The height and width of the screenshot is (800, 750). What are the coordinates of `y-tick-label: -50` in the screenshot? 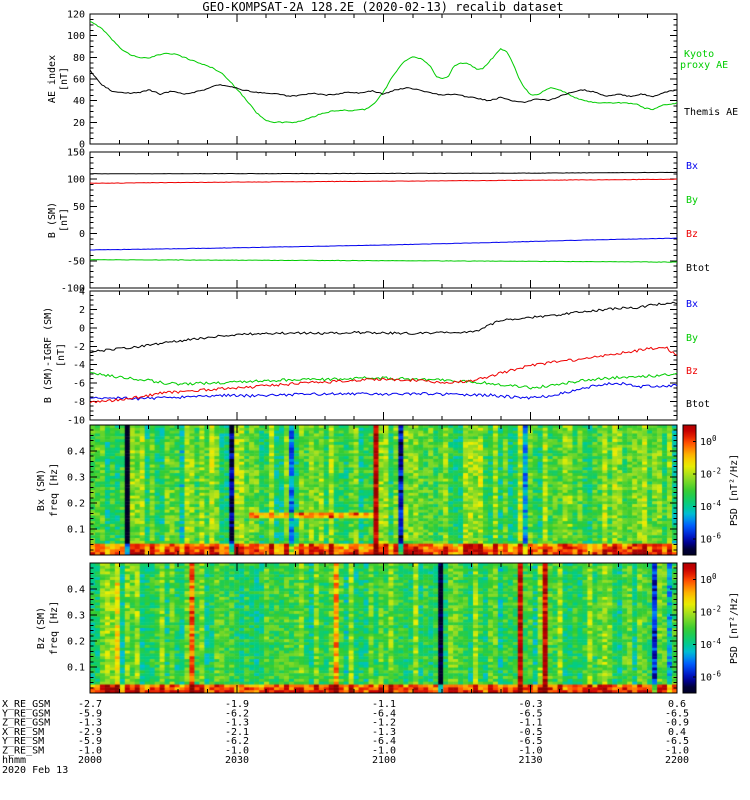 It's located at (76, 261).